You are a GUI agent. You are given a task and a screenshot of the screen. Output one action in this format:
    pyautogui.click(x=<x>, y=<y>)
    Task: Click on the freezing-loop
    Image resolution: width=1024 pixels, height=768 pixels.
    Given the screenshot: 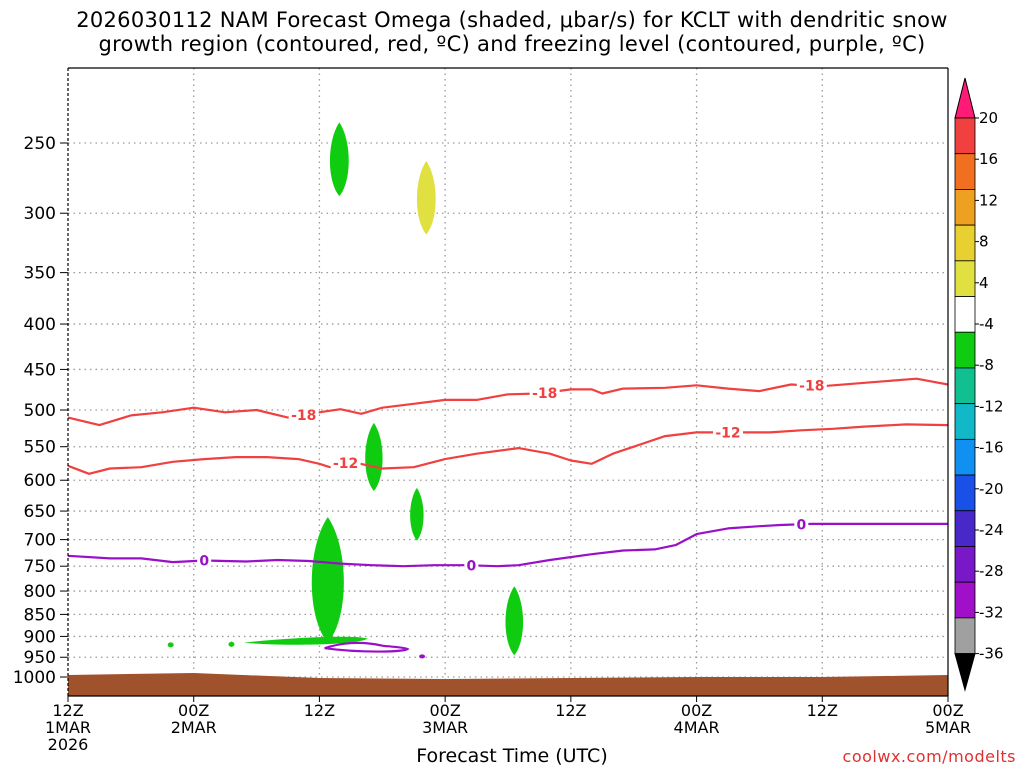 What is the action you would take?
    pyautogui.click(x=367, y=647)
    